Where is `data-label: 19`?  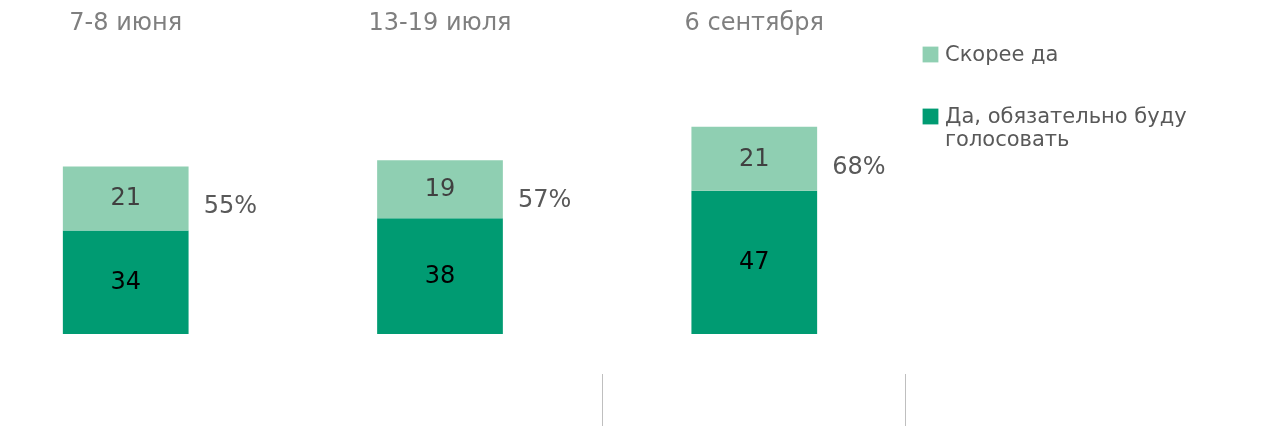 data-label: 19 is located at coordinates (440, 188).